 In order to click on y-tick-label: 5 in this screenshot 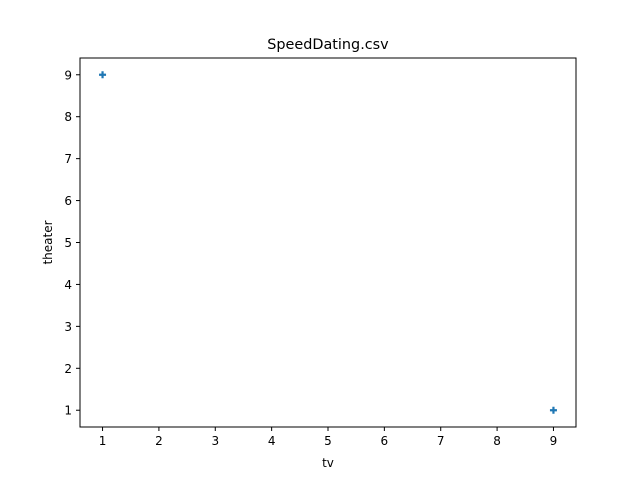, I will do `click(68, 243)`.